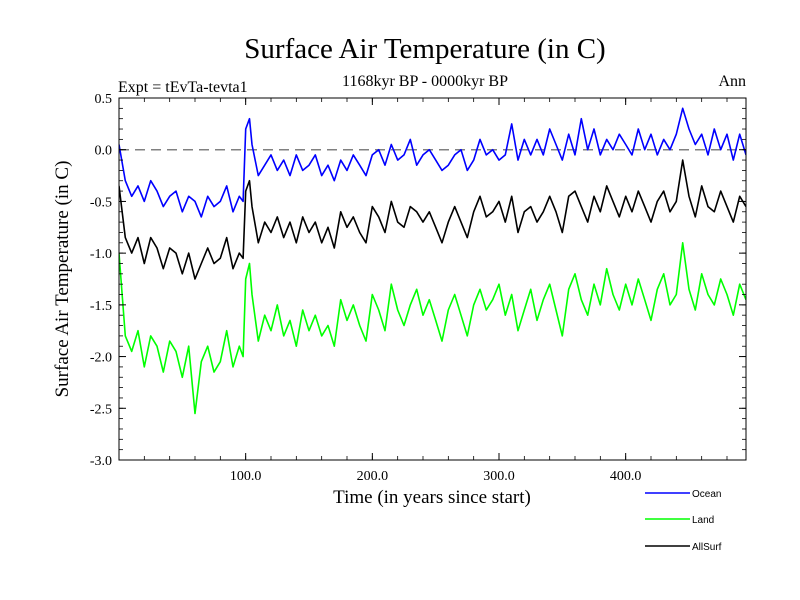  Describe the element at coordinates (707, 547) in the screenshot. I see `legend-label-allsurf: AllSurf` at that location.